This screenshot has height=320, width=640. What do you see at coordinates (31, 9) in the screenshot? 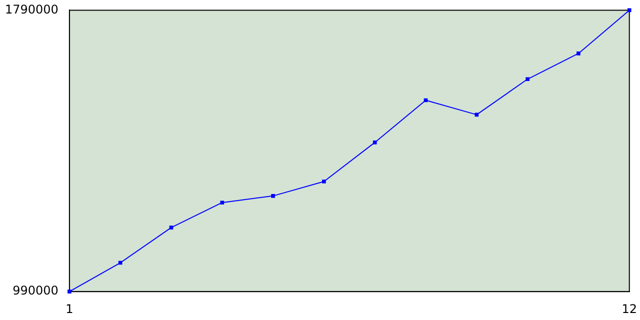
I see `y-tick-label: 1790000` at bounding box center [31, 9].